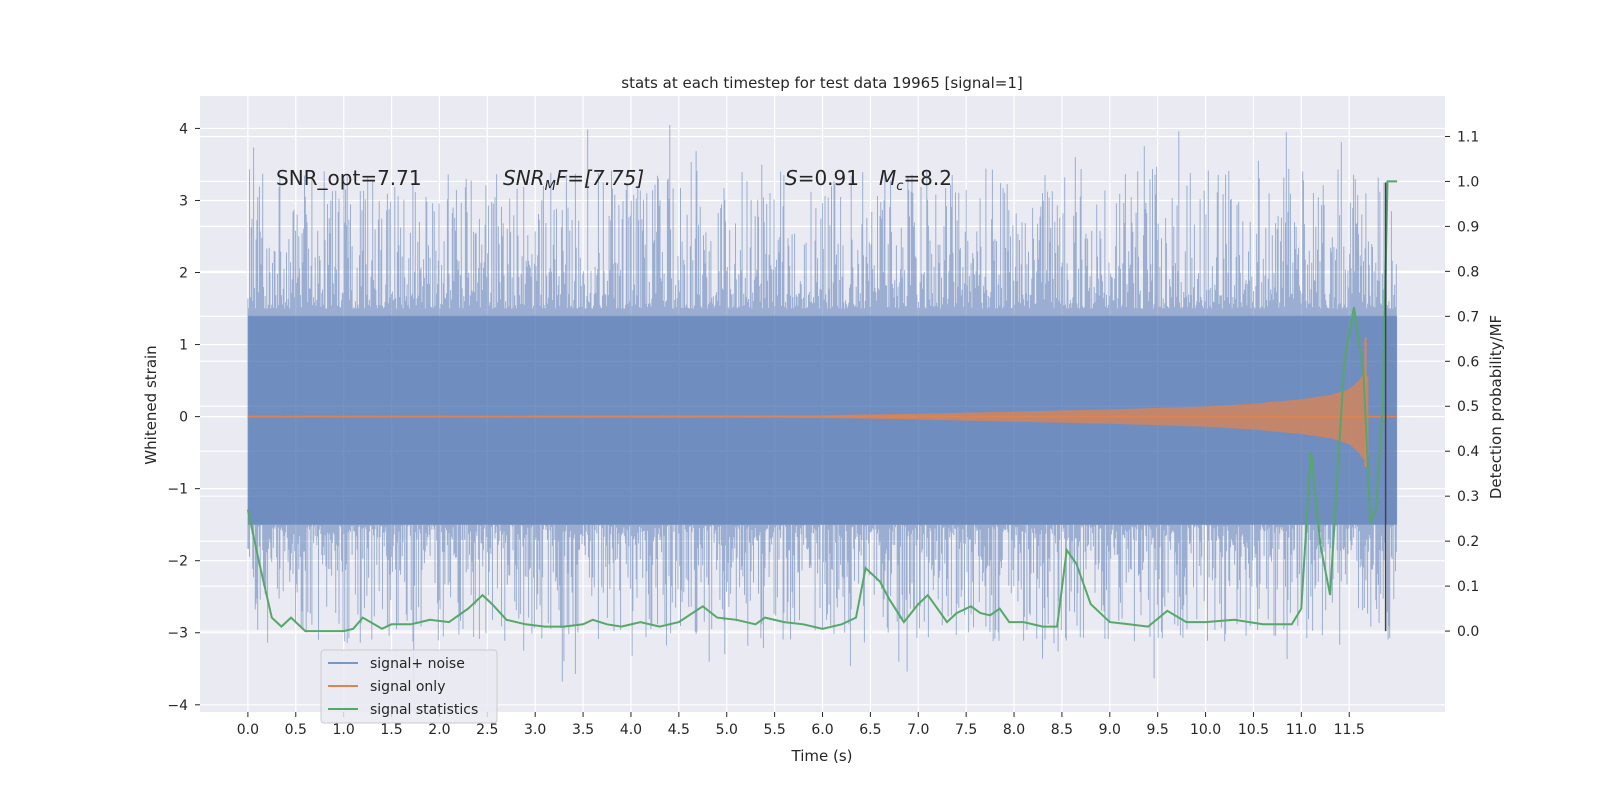  I want to click on y-tick-label-left: −1, so click(177, 490).